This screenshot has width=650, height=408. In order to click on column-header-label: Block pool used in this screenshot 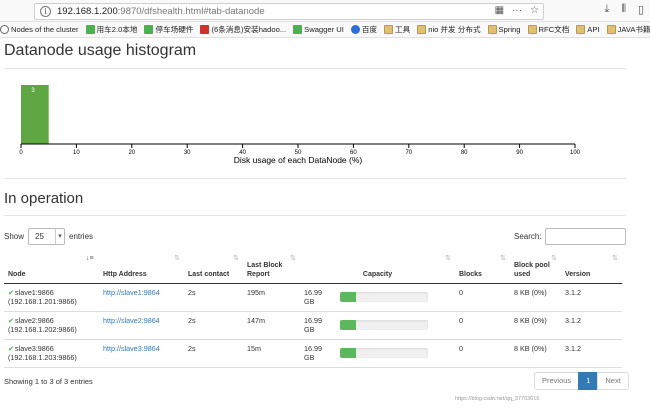, I will do `click(532, 269)`.